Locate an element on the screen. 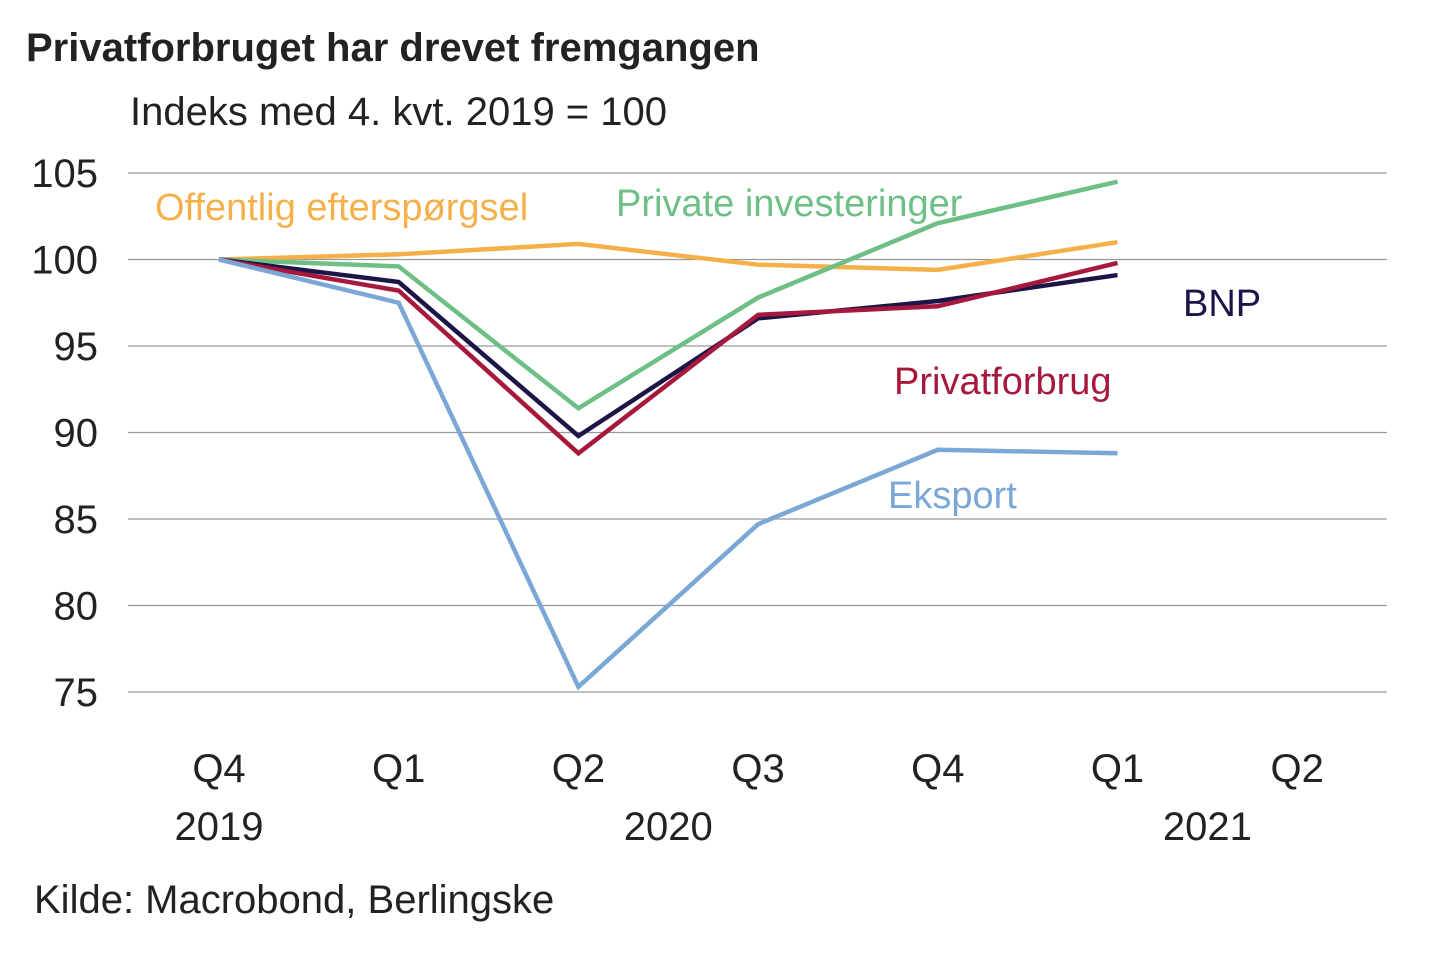 The image size is (1440, 960). y-tick-label: 80 is located at coordinates (76, 607).